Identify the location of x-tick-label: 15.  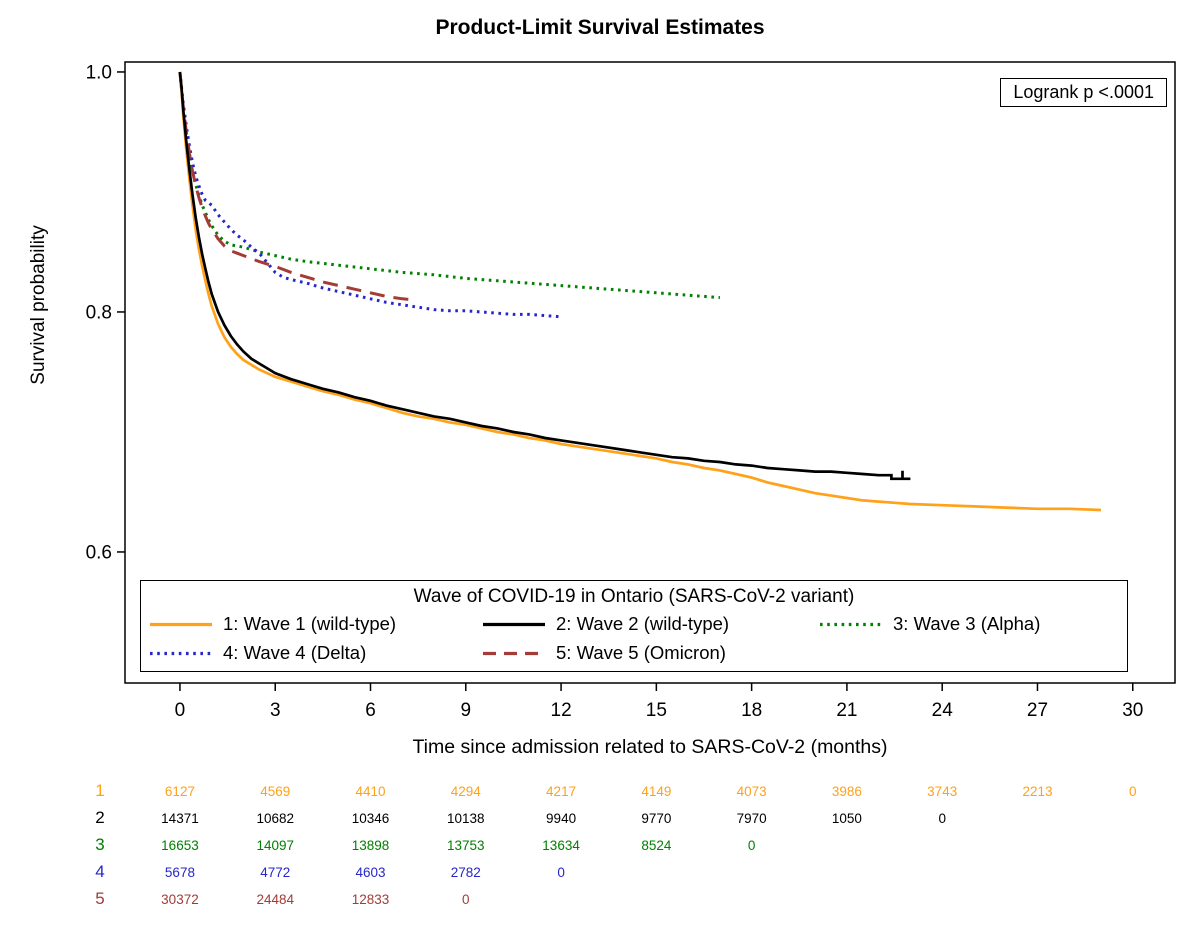
(656, 710).